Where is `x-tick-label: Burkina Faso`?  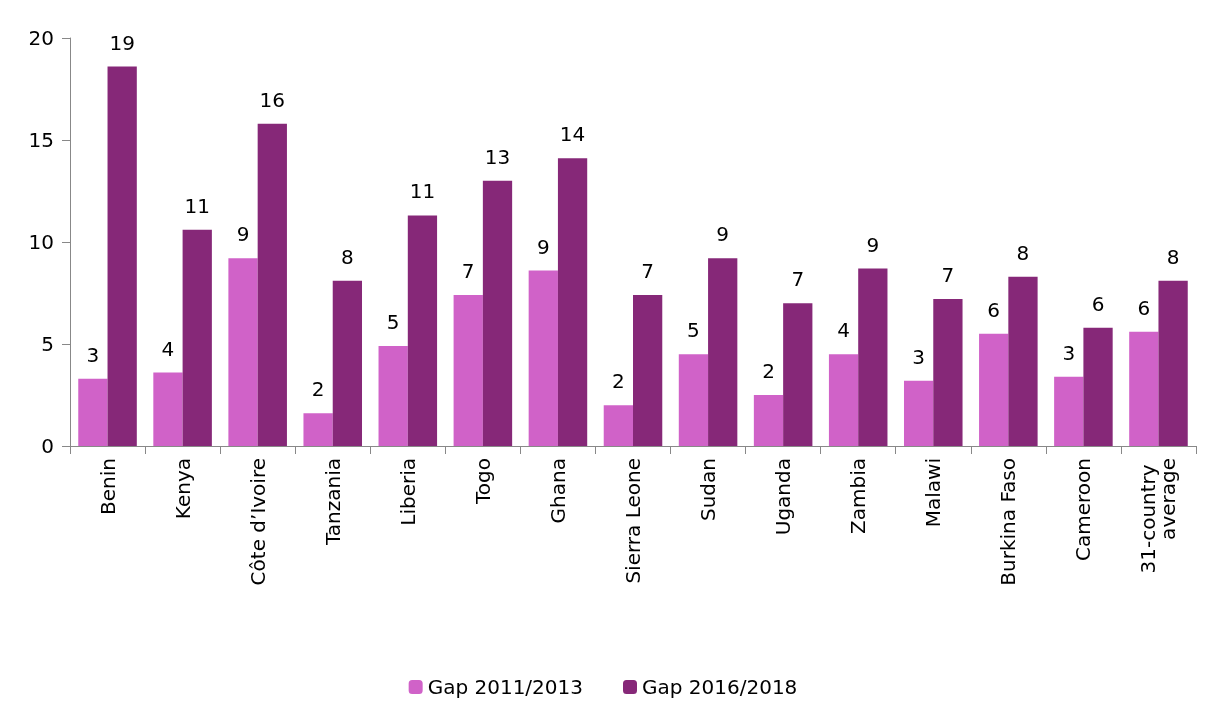
x-tick-label: Burkina Faso is located at coordinates (1008, 522).